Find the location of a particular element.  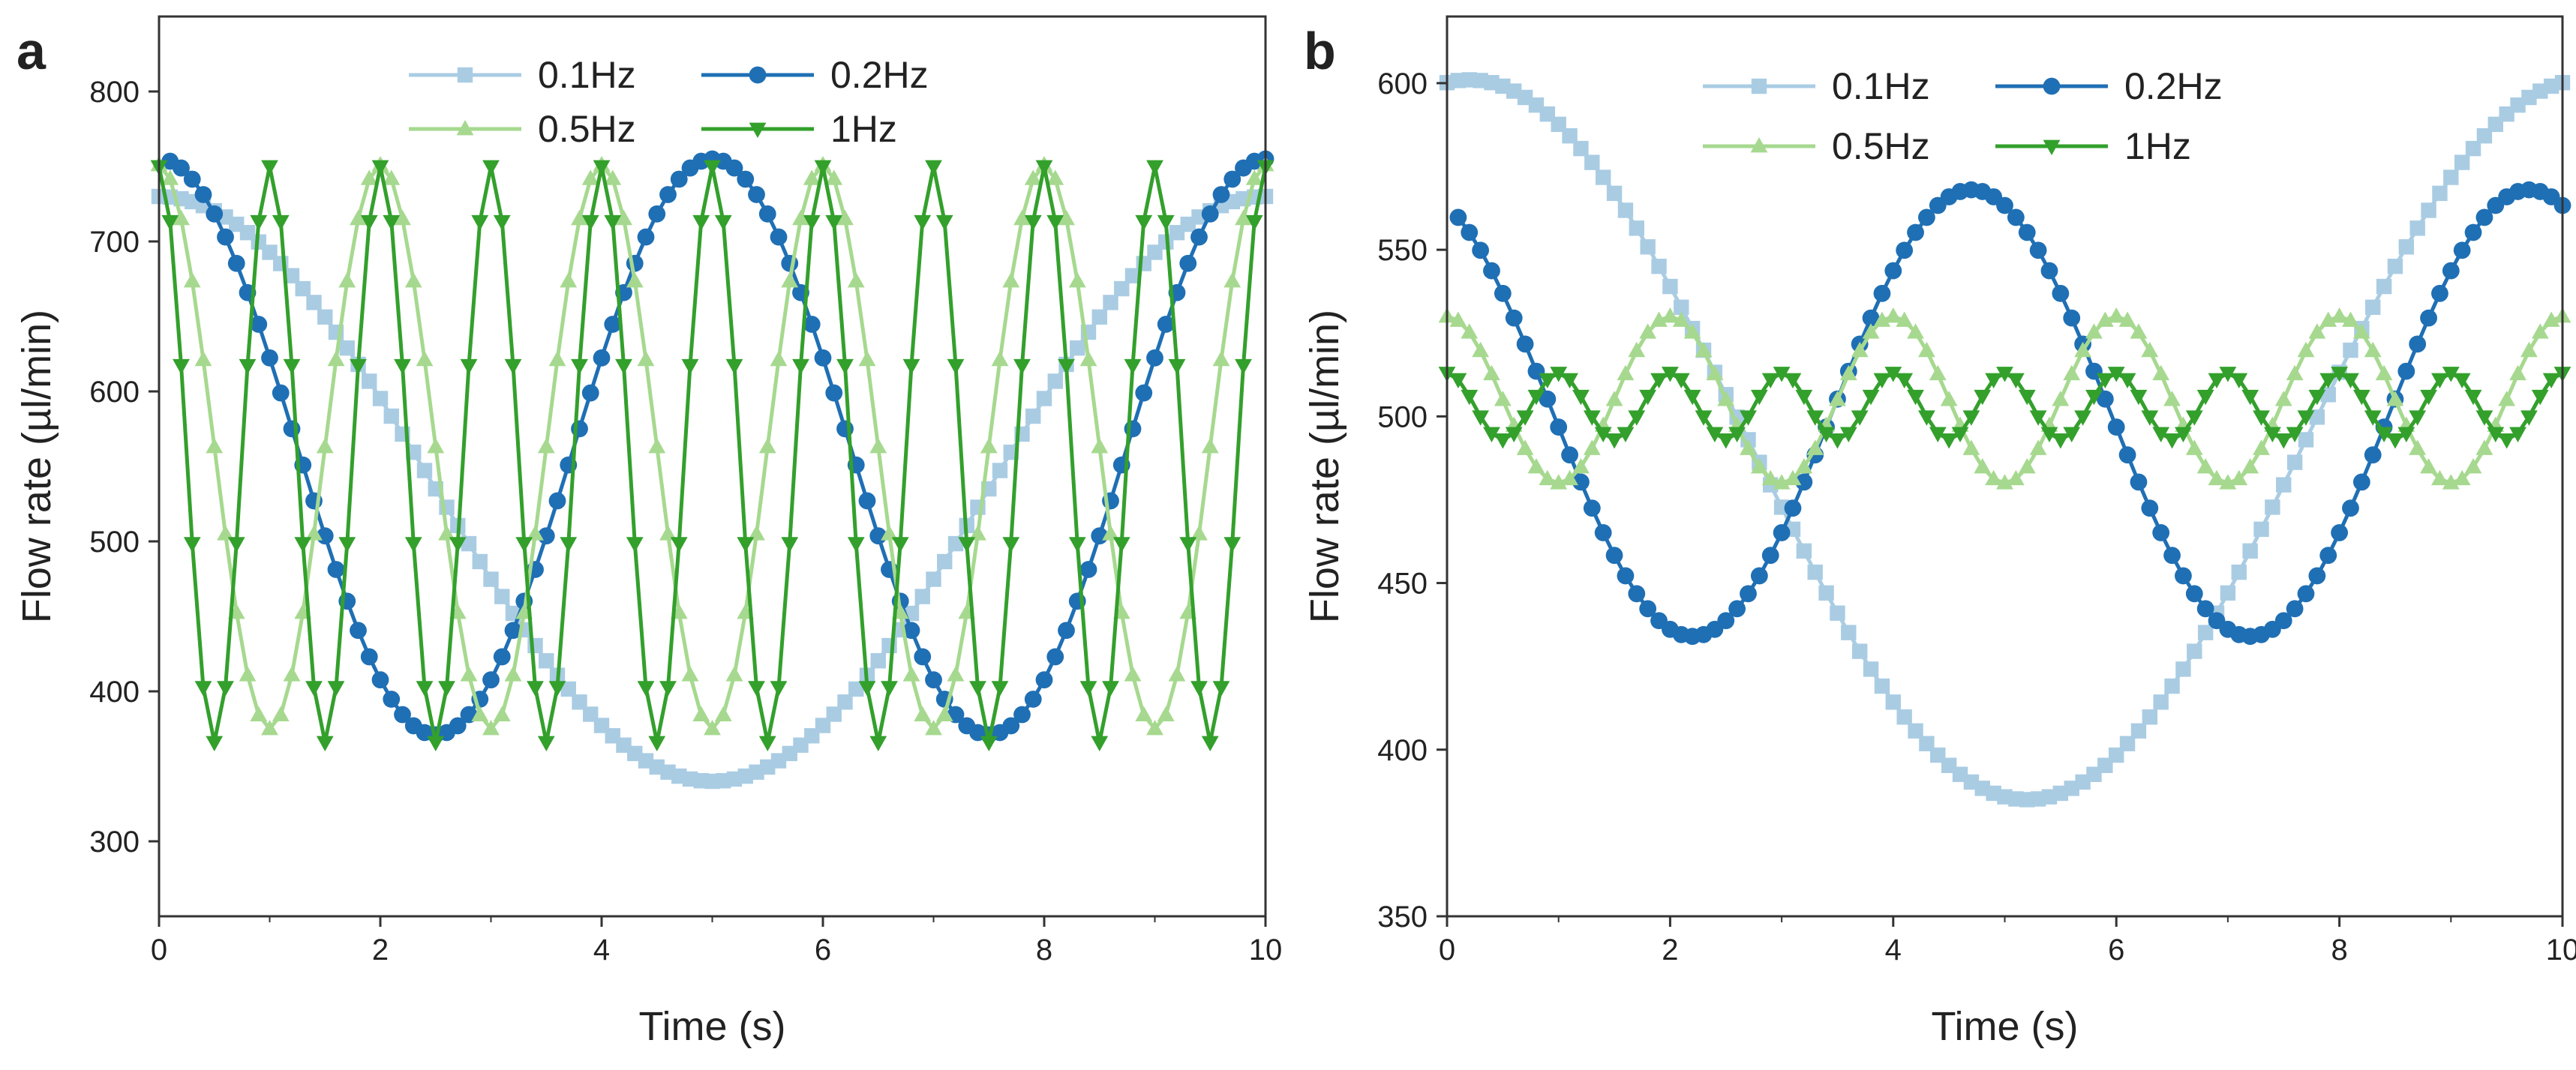

data-point-0.1Hz-87 is located at coordinates (2417, 228).